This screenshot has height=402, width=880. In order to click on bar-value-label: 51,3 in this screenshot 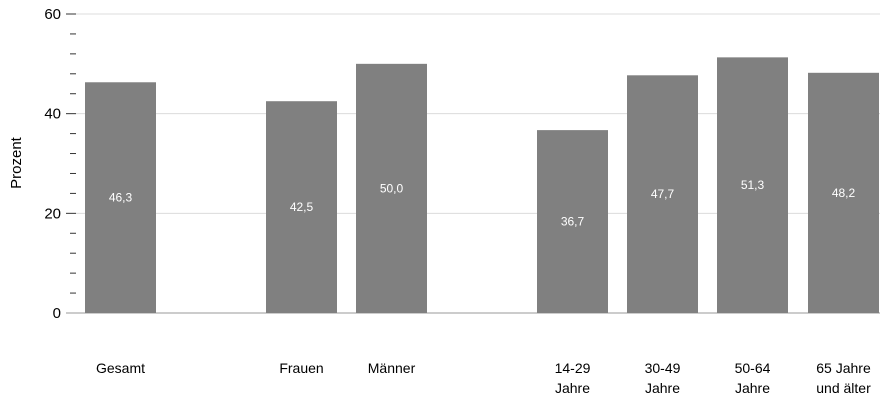, I will do `click(753, 185)`.